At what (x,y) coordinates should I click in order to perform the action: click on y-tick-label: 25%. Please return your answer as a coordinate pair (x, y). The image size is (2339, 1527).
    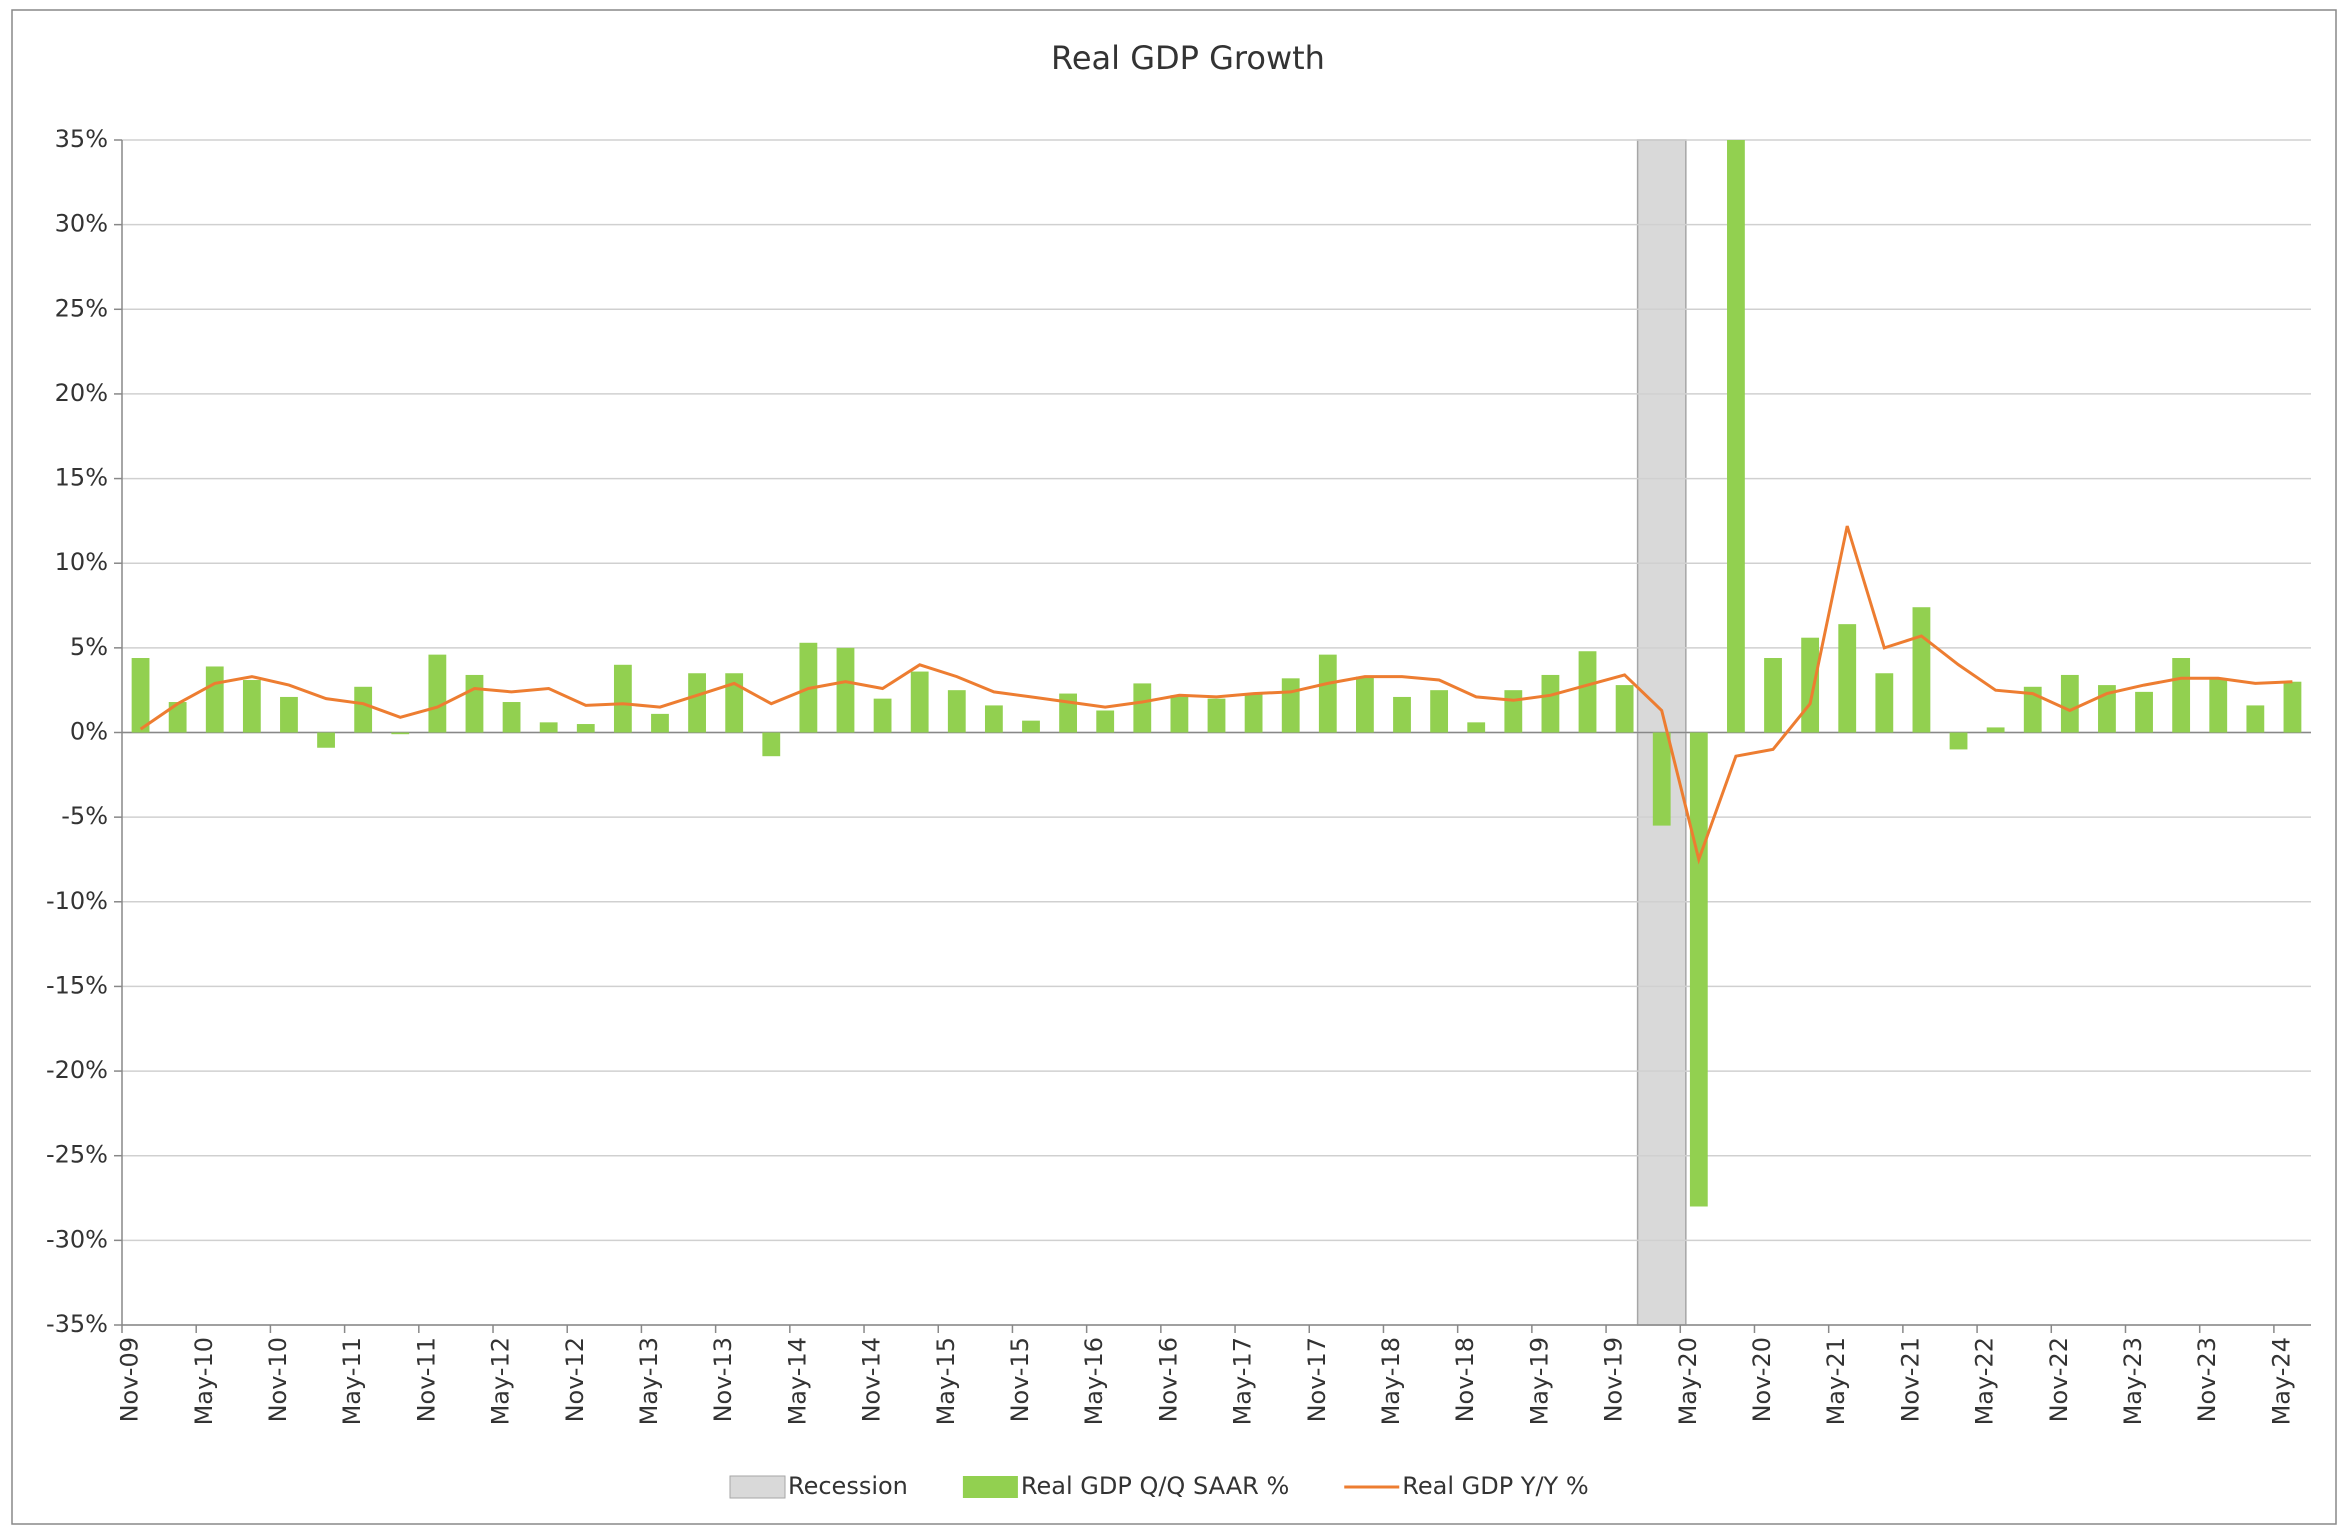
    Looking at the image, I should click on (81, 308).